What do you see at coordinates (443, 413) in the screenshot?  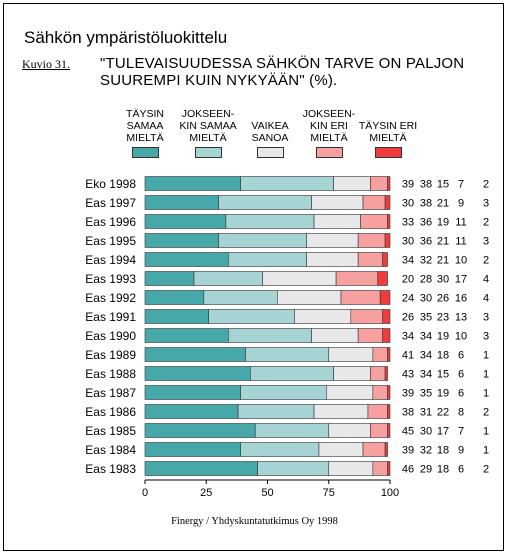 I see `data-label: 22` at bounding box center [443, 413].